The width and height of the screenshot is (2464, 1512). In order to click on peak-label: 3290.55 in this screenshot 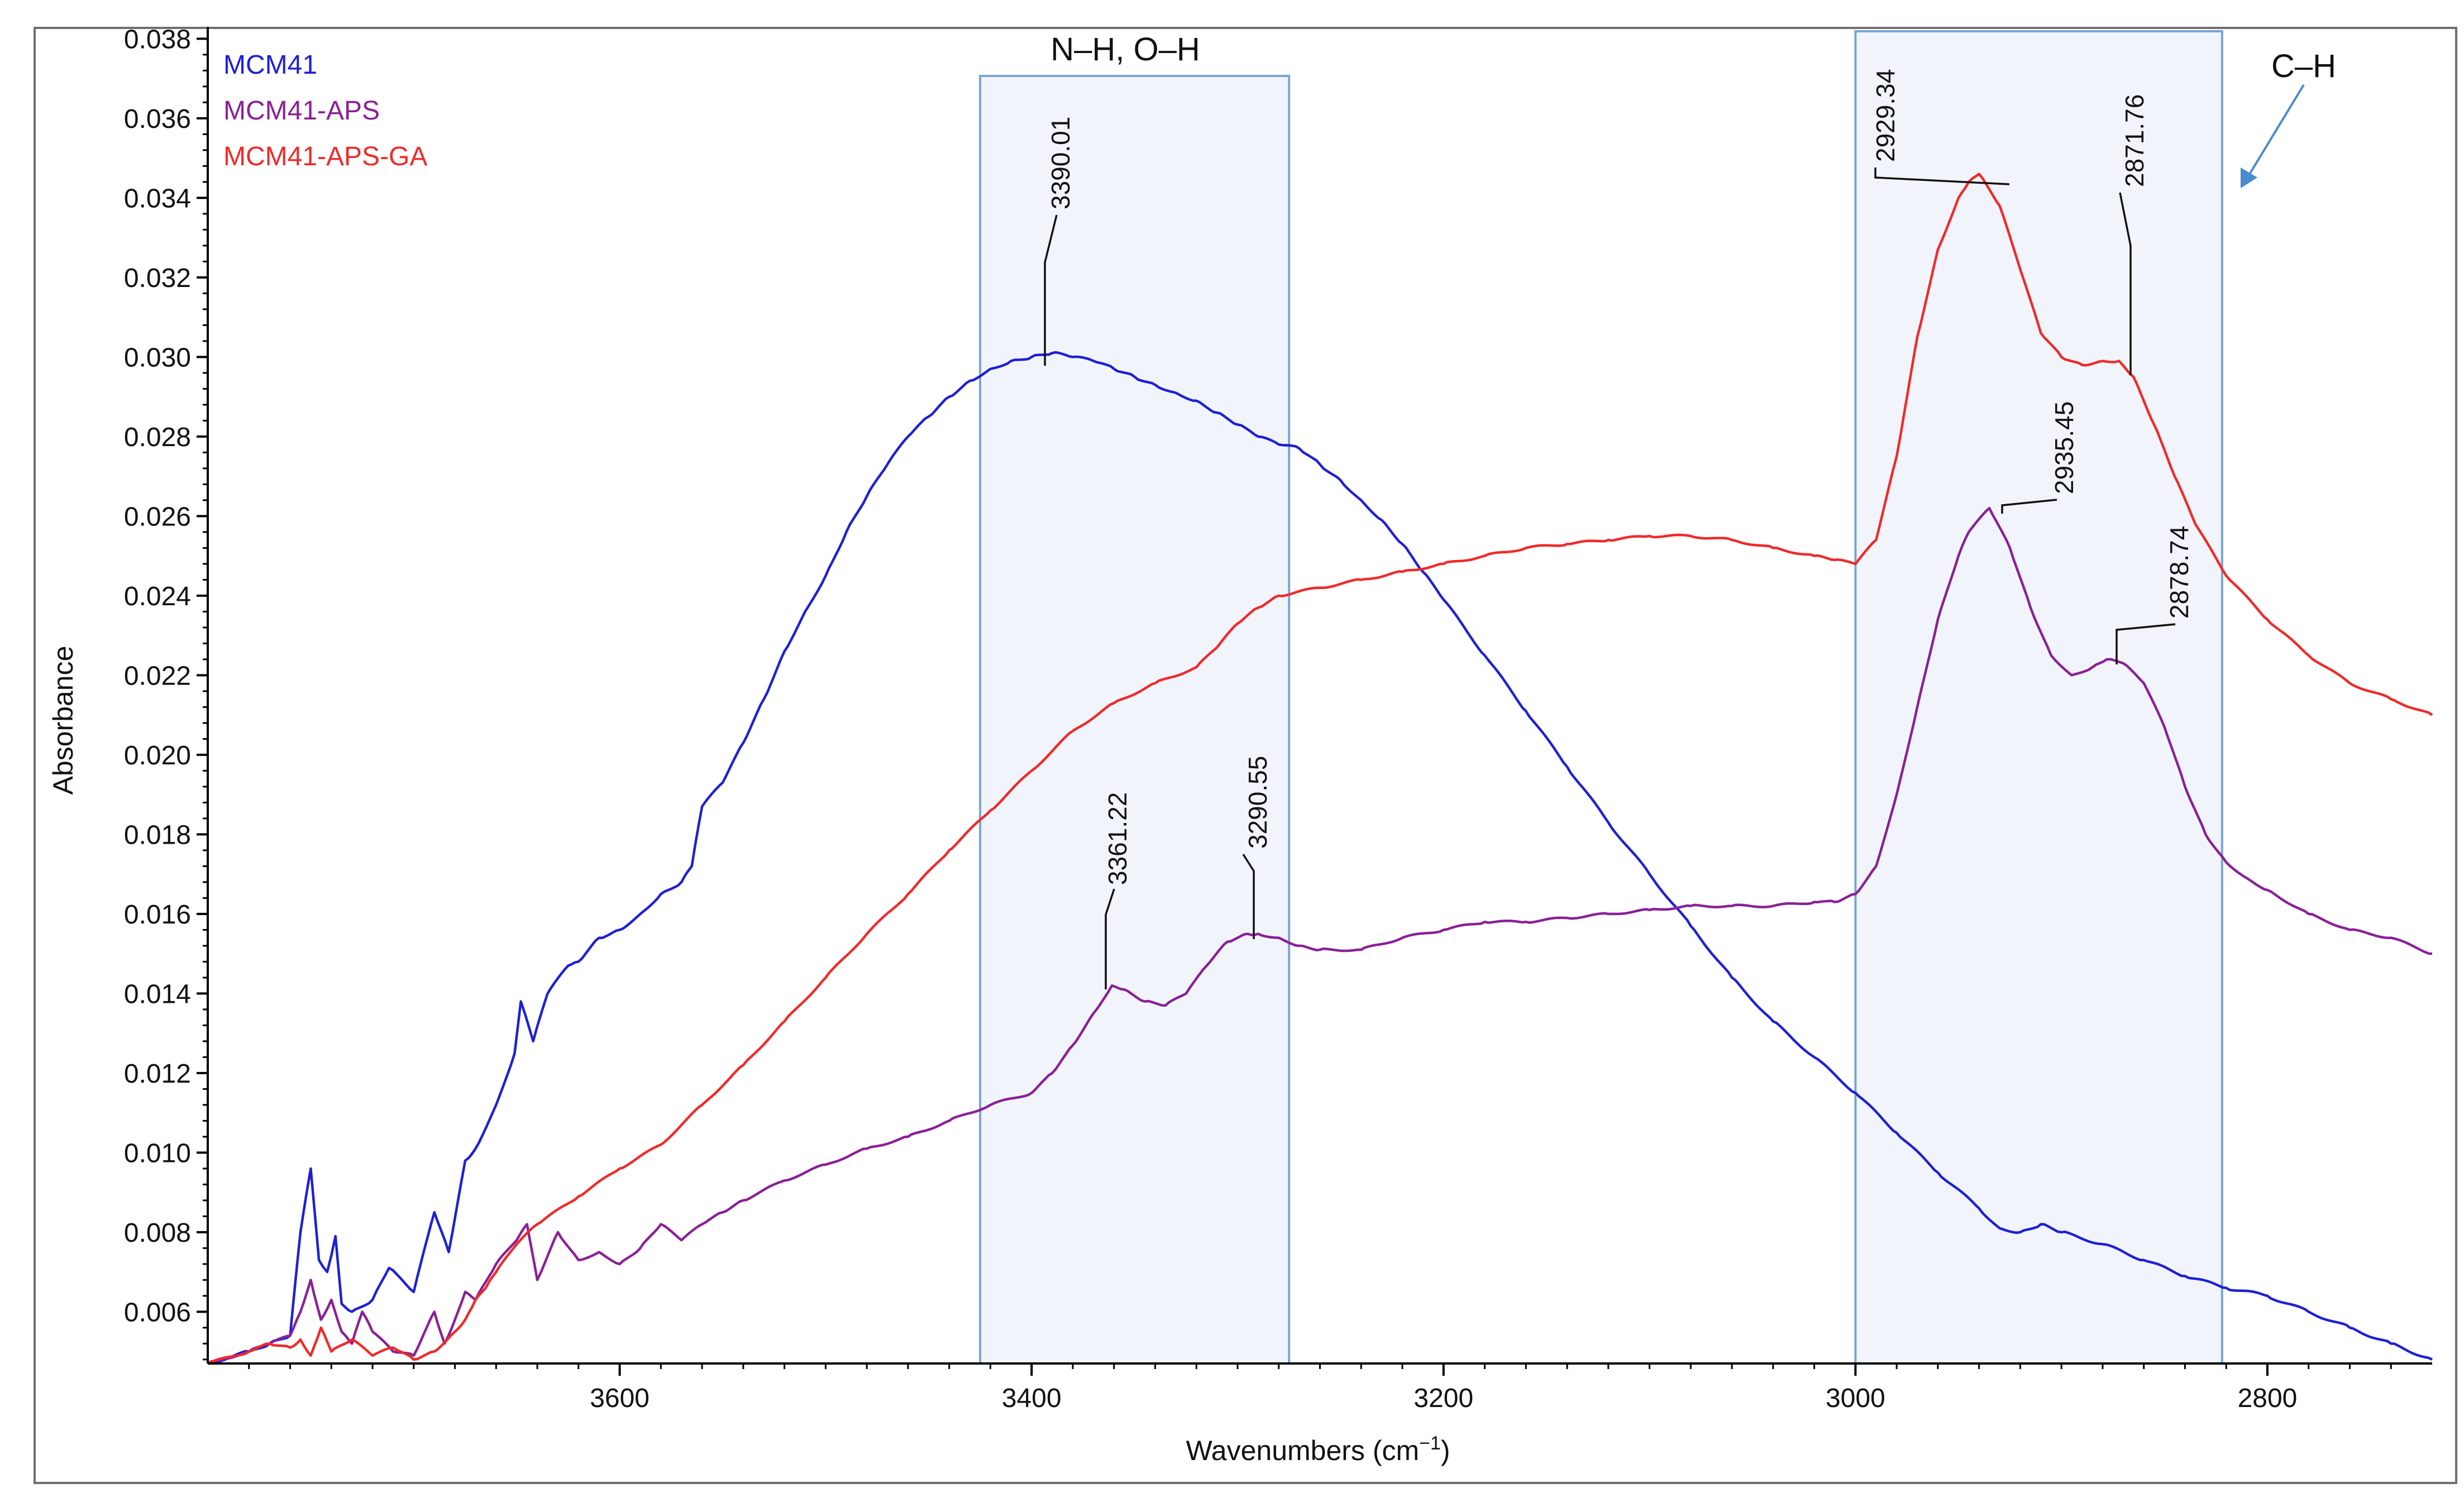, I will do `click(1257, 802)`.